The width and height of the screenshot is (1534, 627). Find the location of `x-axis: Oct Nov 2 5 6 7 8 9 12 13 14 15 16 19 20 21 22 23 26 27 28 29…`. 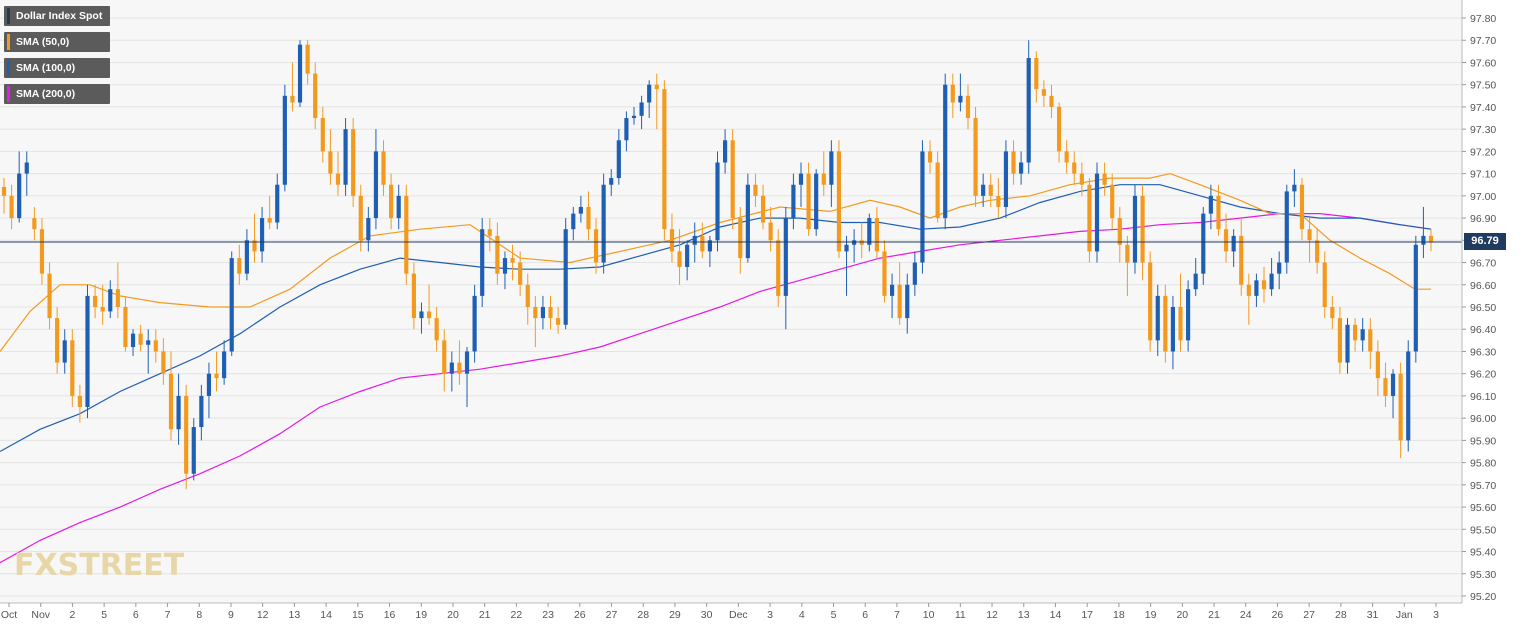

x-axis: Oct Nov 2 5 6 7 8 9 12 13 14 15 16 19 20 21 22 23 26 27 28 29… is located at coordinates (720, 612).